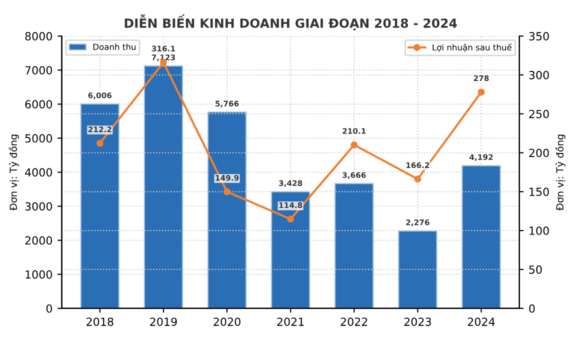  What do you see at coordinates (38, 240) in the screenshot?
I see `y-tick-label: 2000` at bounding box center [38, 240].